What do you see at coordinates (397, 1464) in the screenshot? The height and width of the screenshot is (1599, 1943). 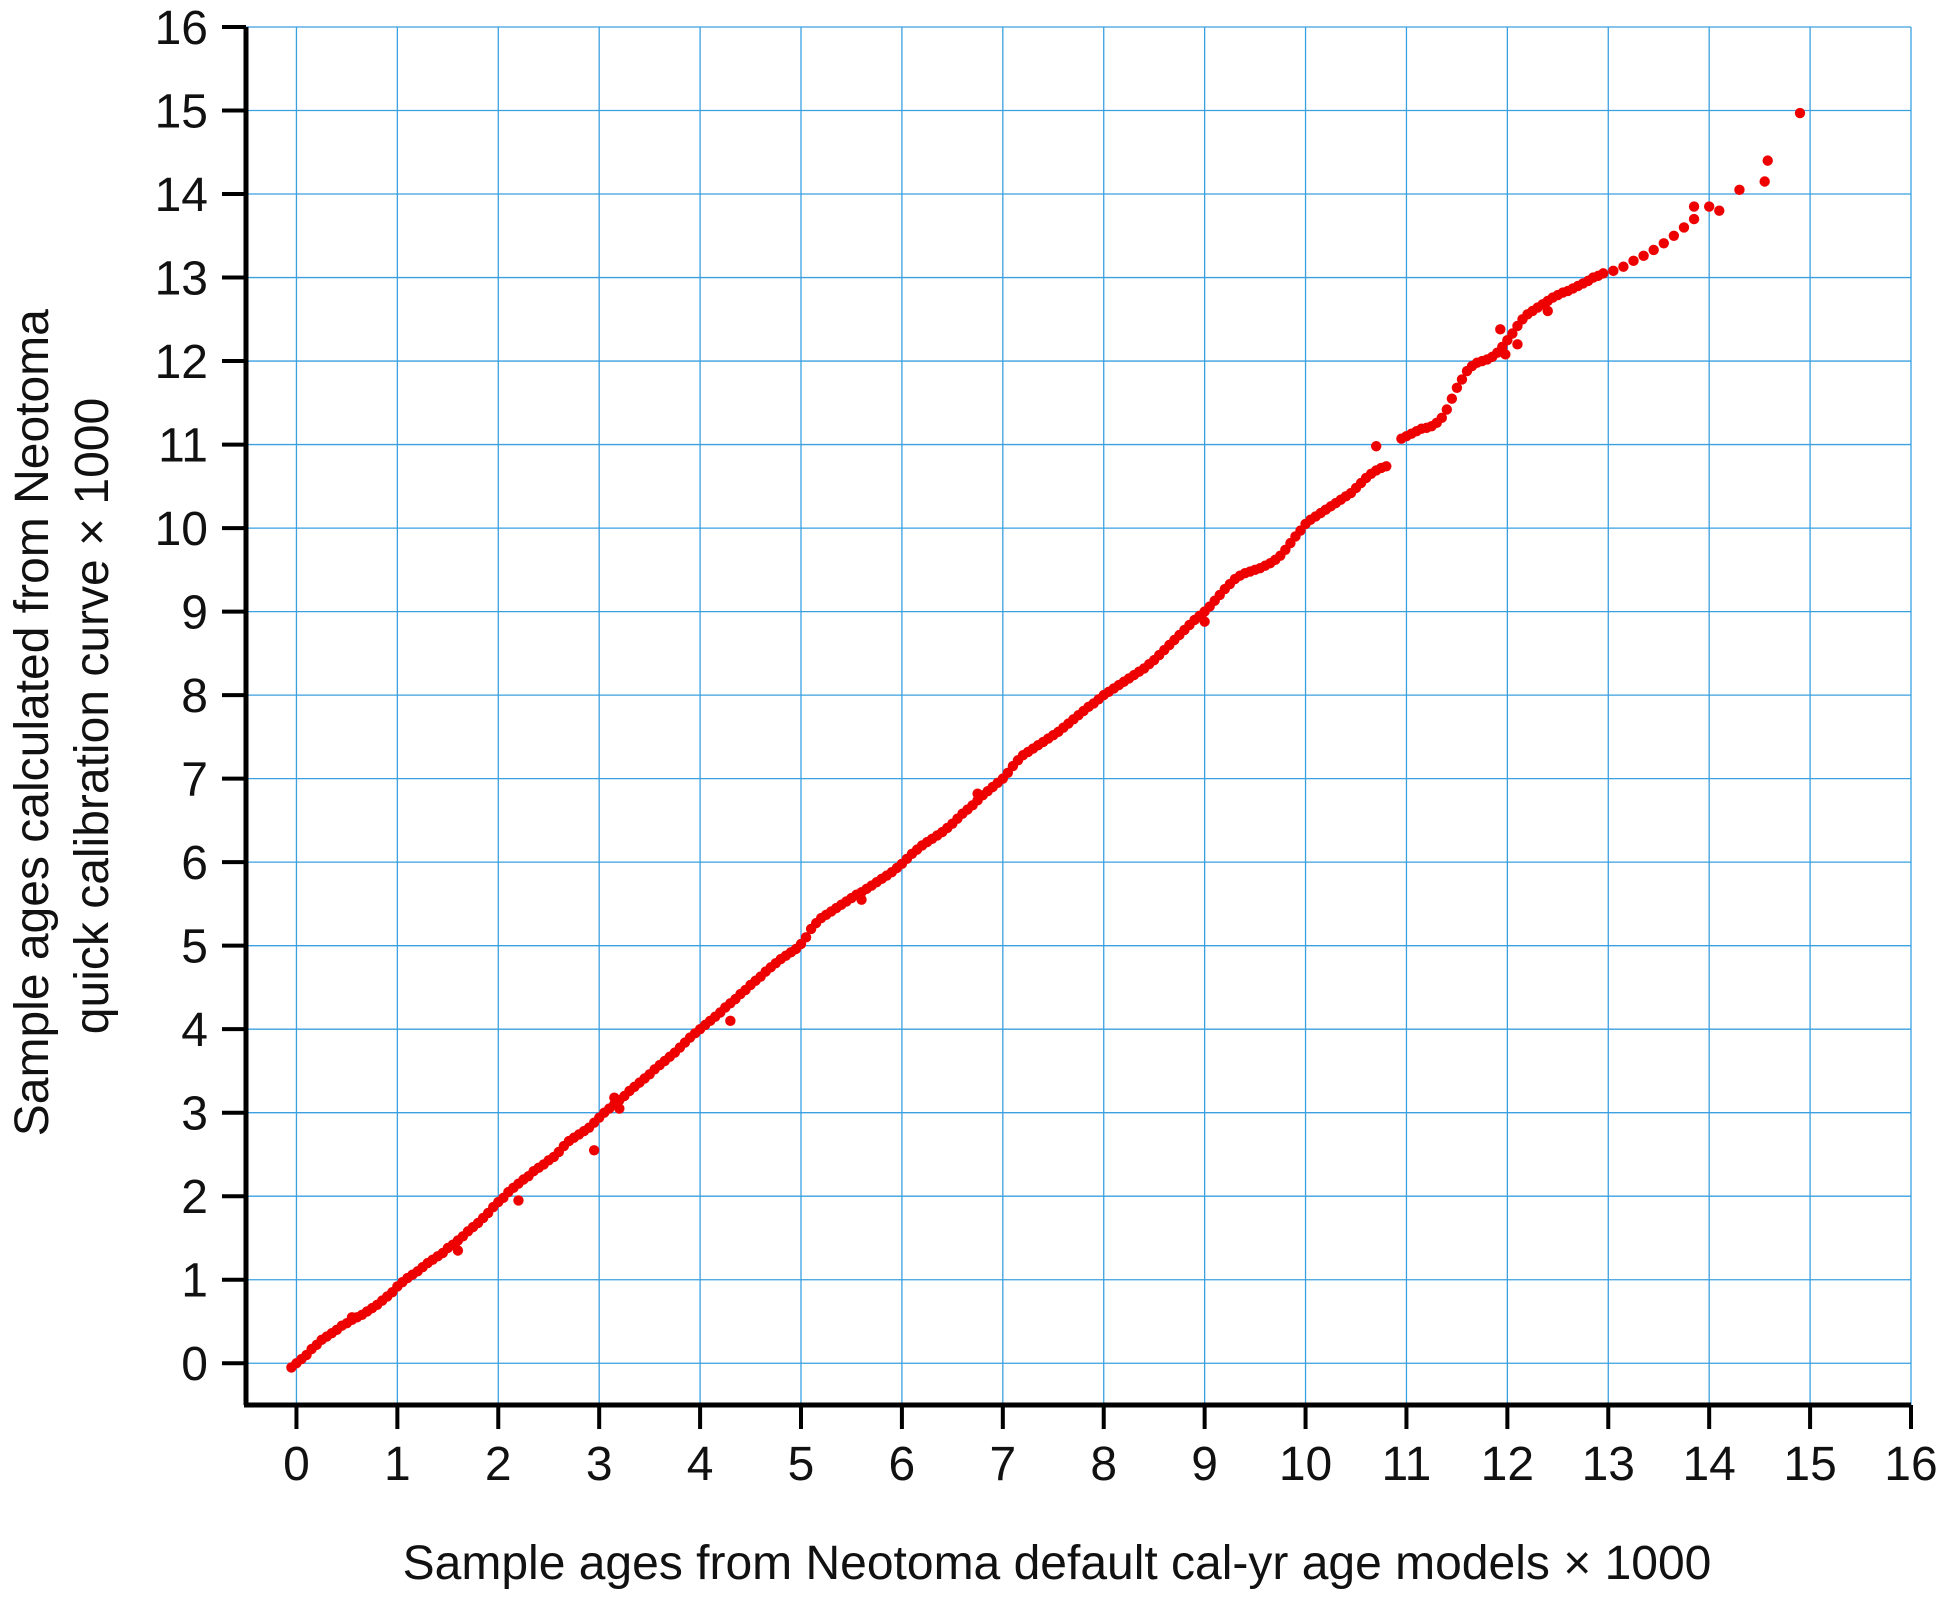 I see `x-tick-label: 1` at bounding box center [397, 1464].